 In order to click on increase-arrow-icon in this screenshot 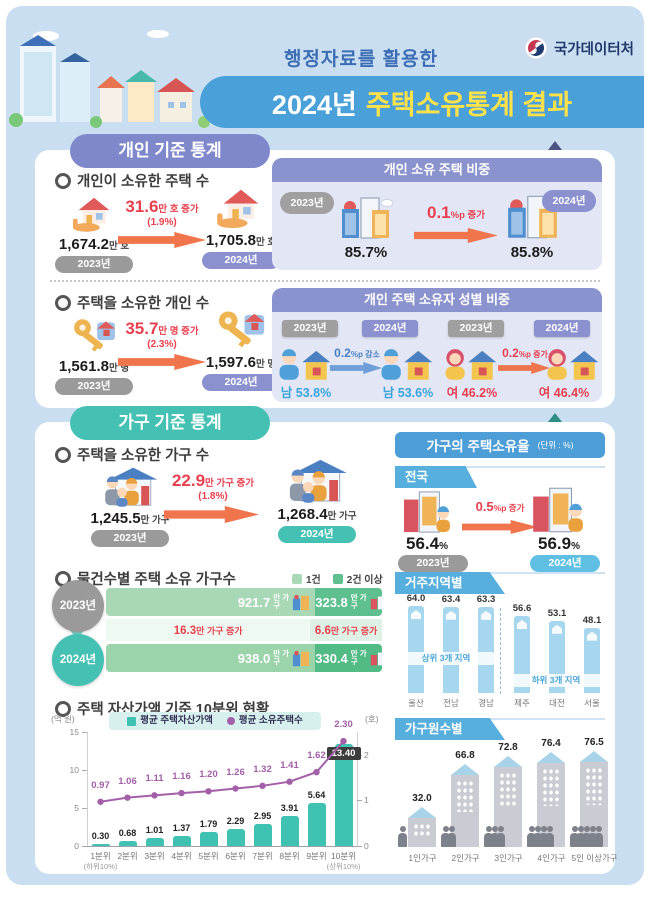, I will do `click(524, 368)`.